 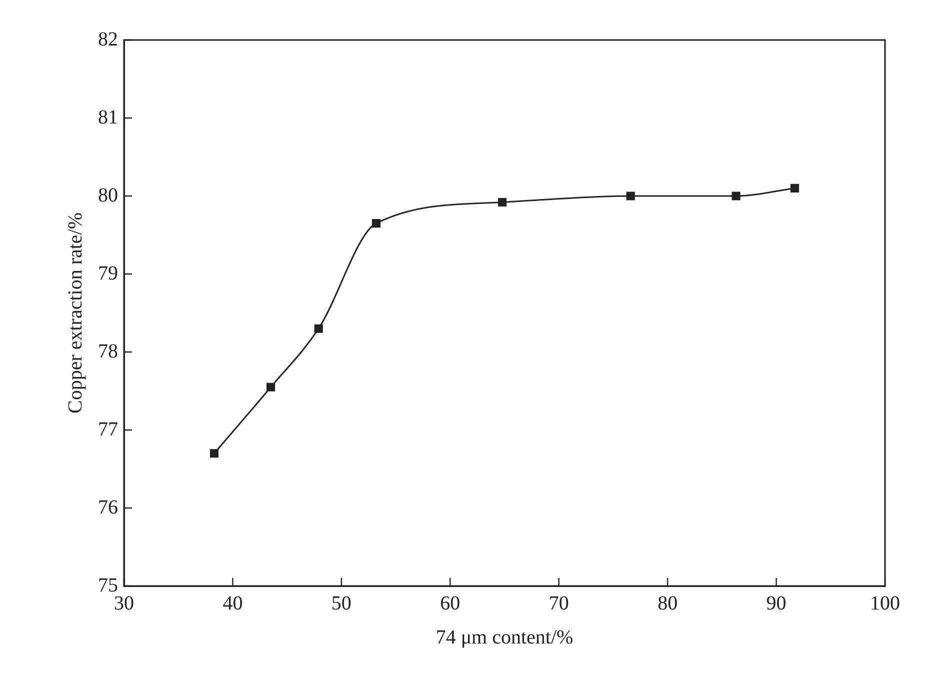 I want to click on x-tick-label: 90, so click(x=776, y=603).